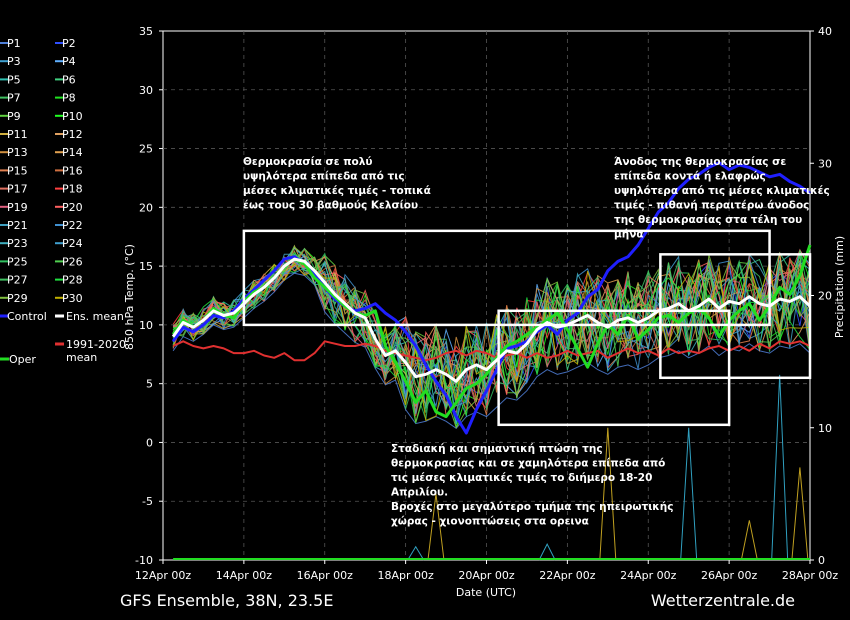 The image size is (850, 620). What do you see at coordinates (419, 493) in the screenshot?
I see `annotation-text-line: Απριλίου.` at bounding box center [419, 493].